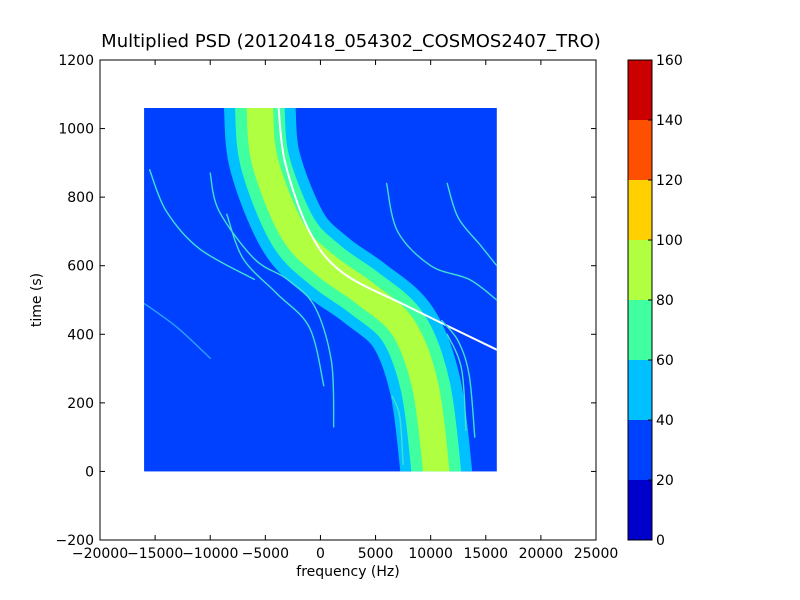 The height and width of the screenshot is (600, 800). I want to click on colorbar-tick-label: 40, so click(665, 421).